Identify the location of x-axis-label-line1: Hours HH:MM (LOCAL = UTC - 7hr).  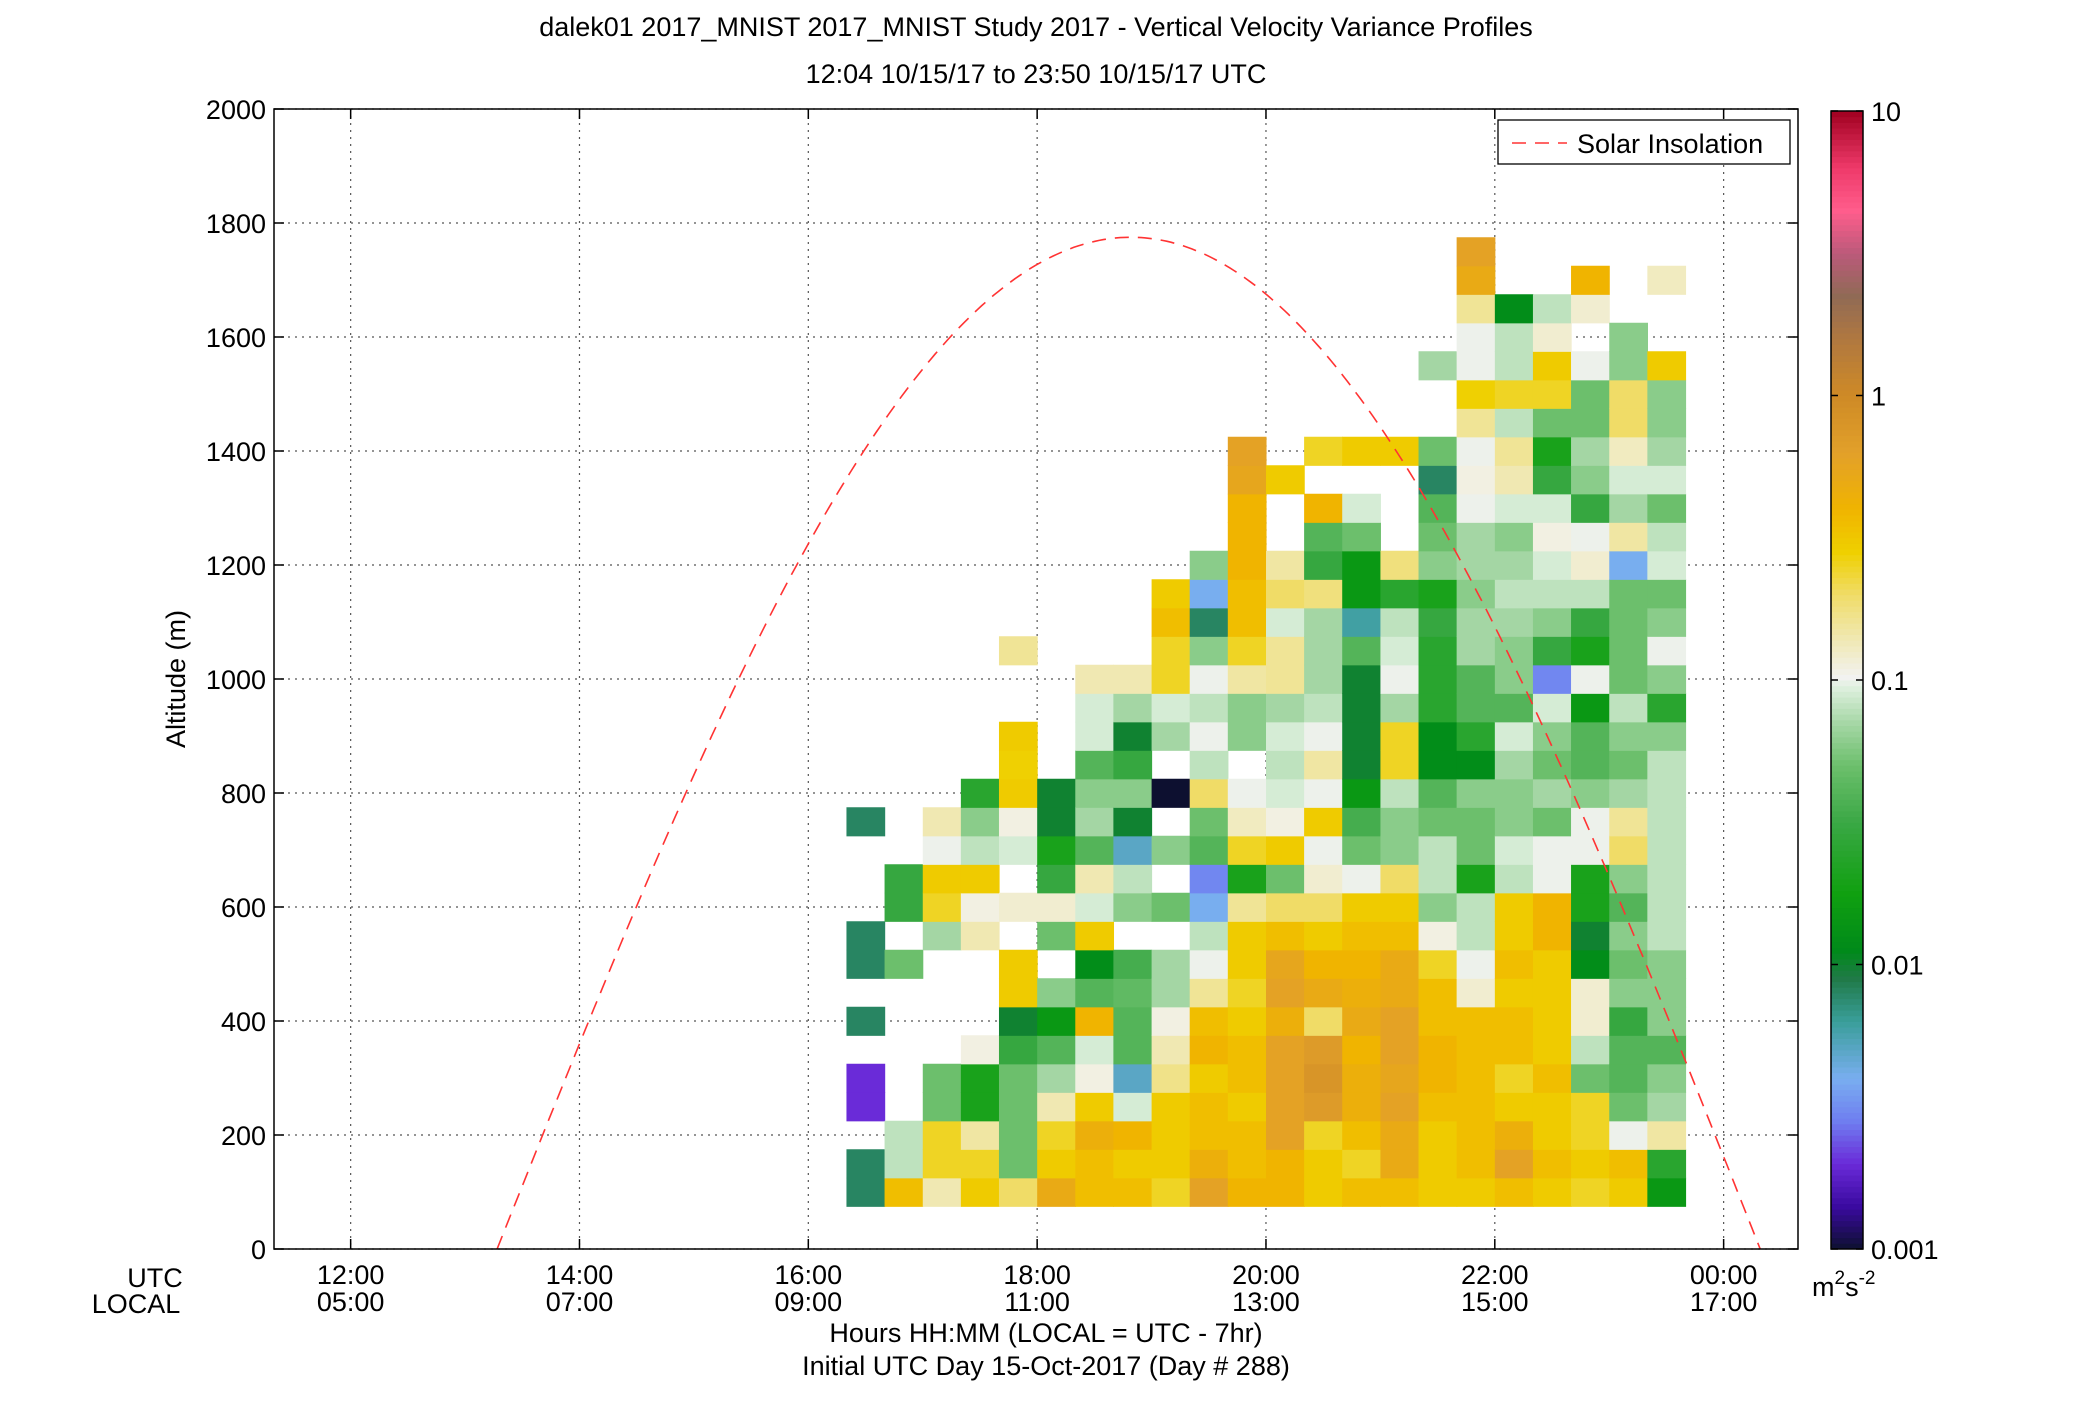
(1045, 1333).